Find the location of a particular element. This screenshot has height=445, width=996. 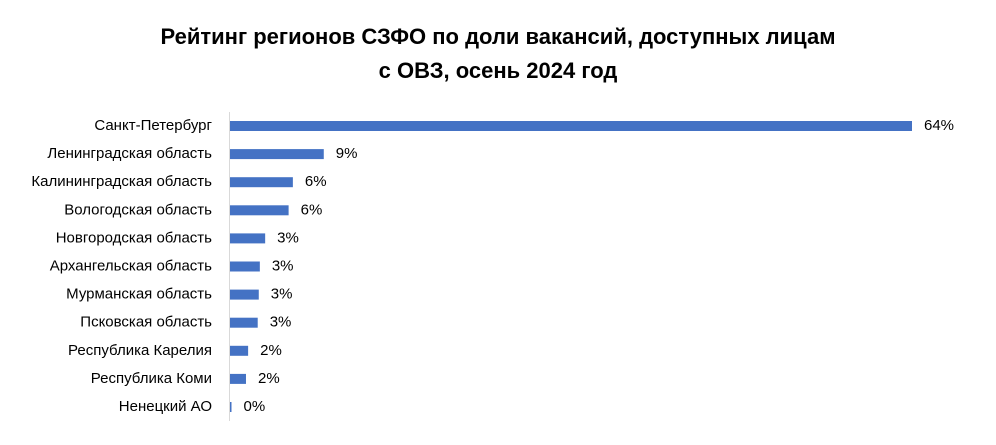

category-label: Ненецкий АО is located at coordinates (165, 406).